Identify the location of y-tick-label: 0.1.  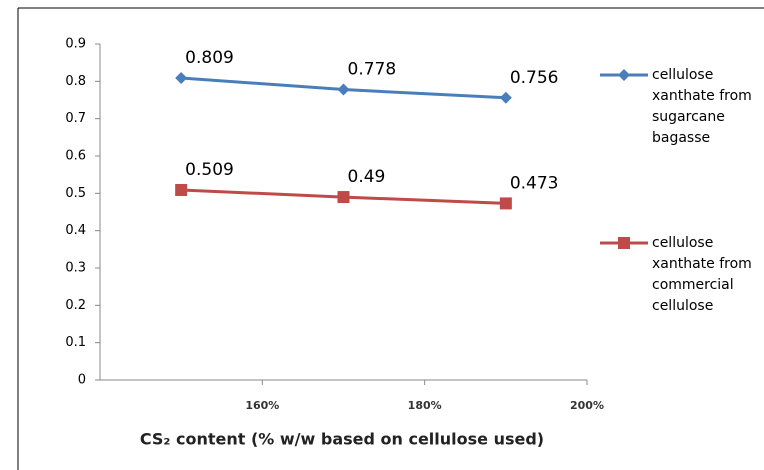
(75, 342).